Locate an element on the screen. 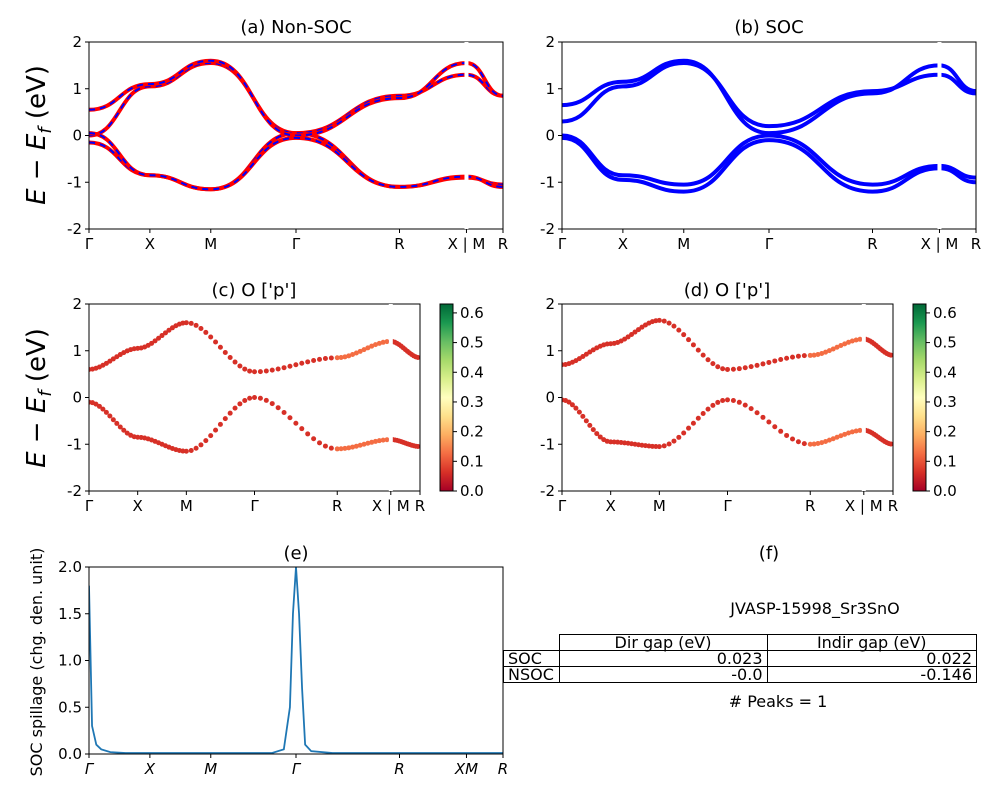 The height and width of the screenshot is (804, 1000). x-tick-label: X is located at coordinates (138, 506).